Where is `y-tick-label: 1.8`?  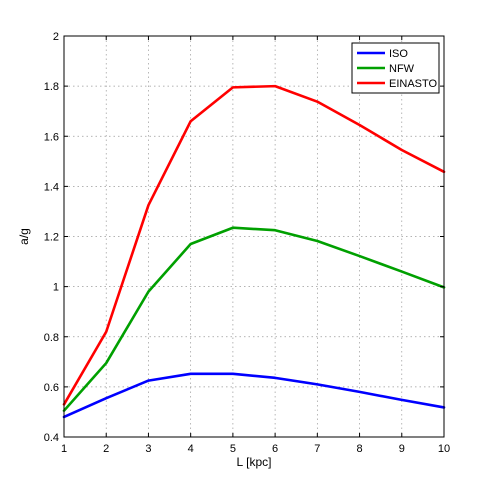 y-tick-label: 1.8 is located at coordinates (51, 87).